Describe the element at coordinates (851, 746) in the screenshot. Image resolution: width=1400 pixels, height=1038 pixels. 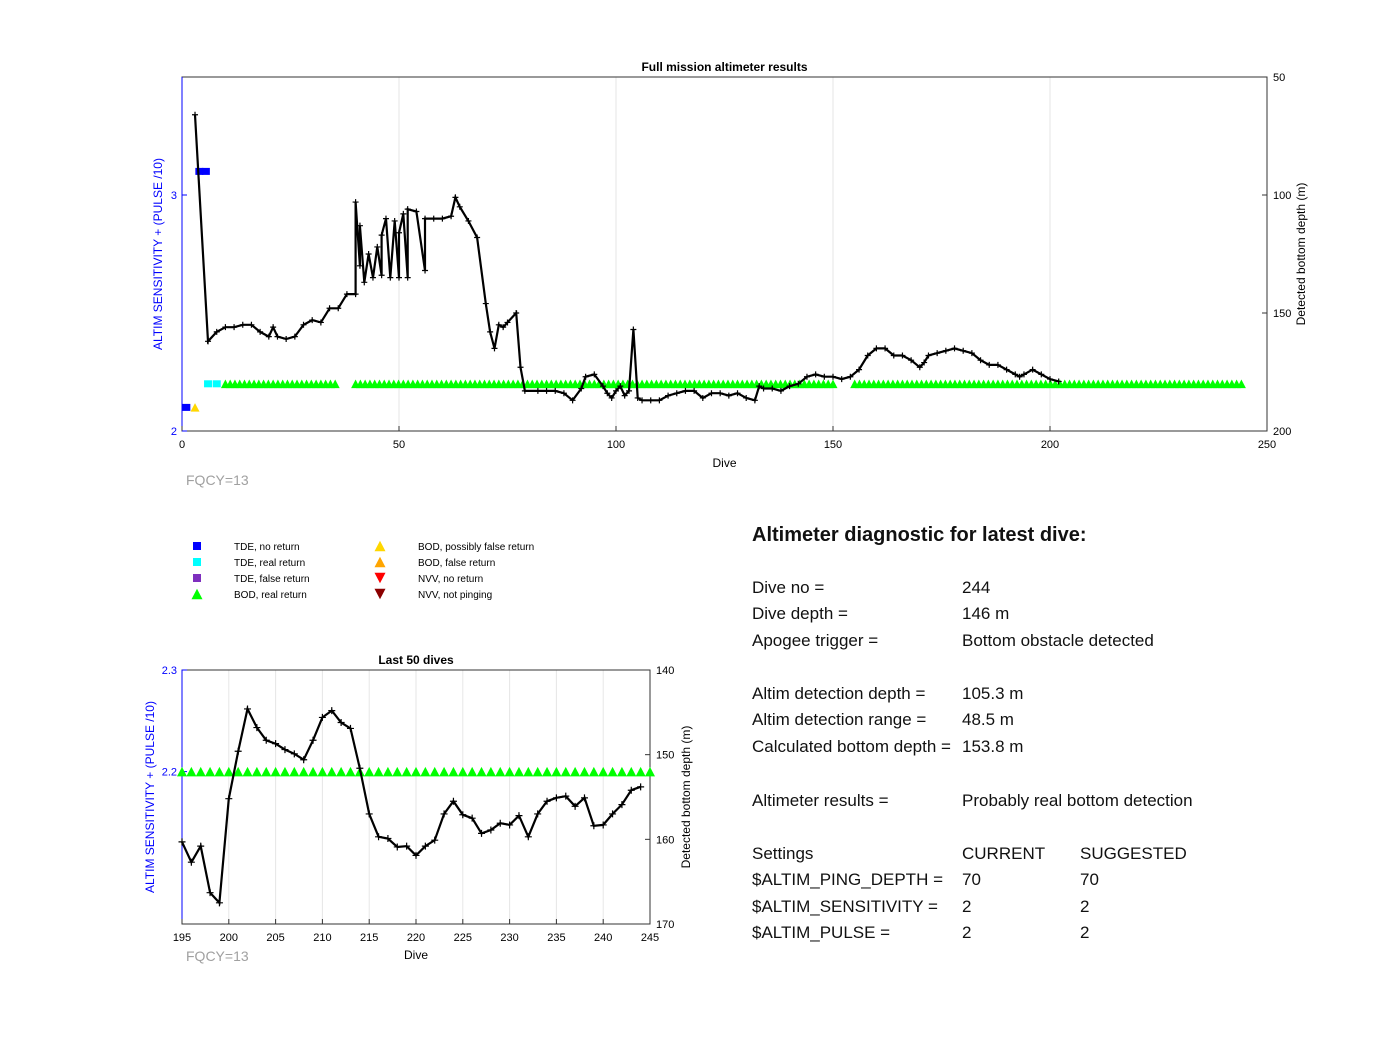
I see `calculated-depth-label: Calculated bottom depth =` at that location.